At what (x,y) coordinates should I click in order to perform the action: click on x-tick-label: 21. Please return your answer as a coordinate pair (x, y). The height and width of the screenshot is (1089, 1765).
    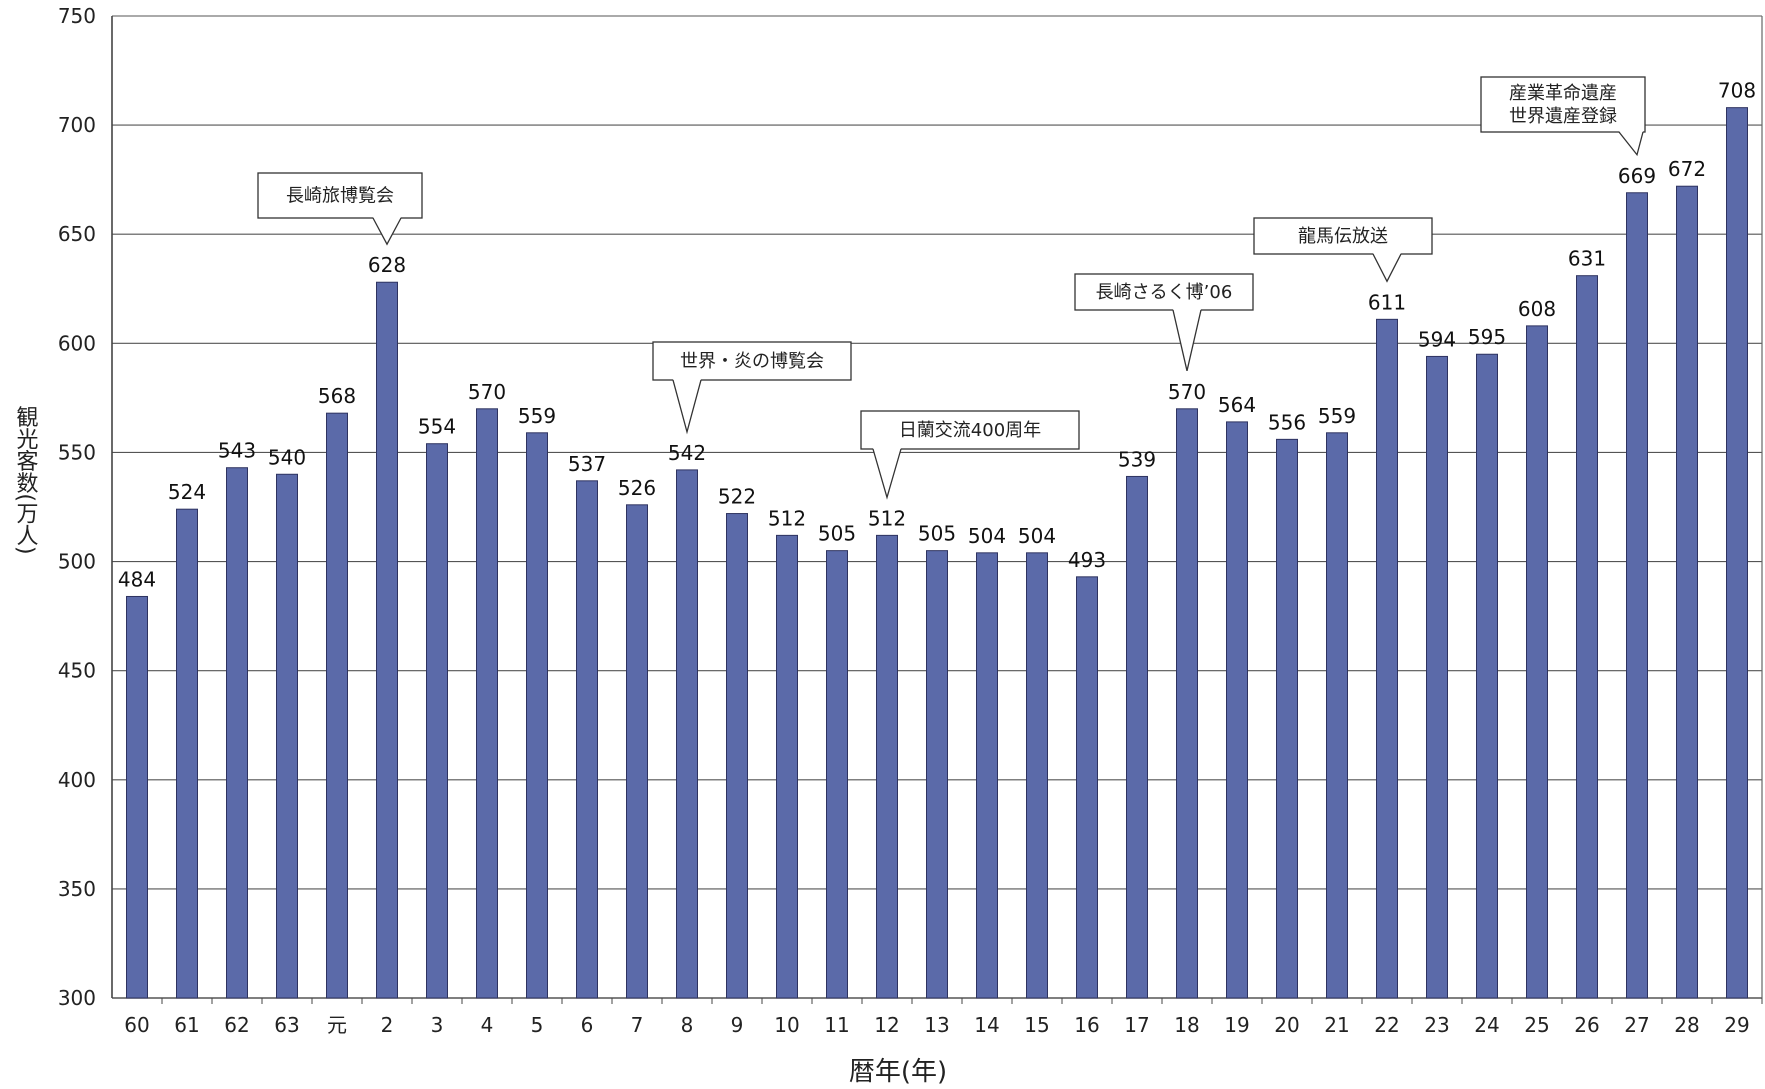
    Looking at the image, I should click on (1336, 1025).